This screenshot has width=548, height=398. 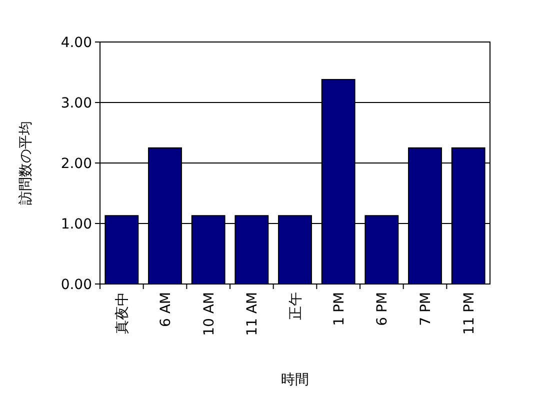 What do you see at coordinates (122, 313) in the screenshot?
I see `xtick: 真夜中` at bounding box center [122, 313].